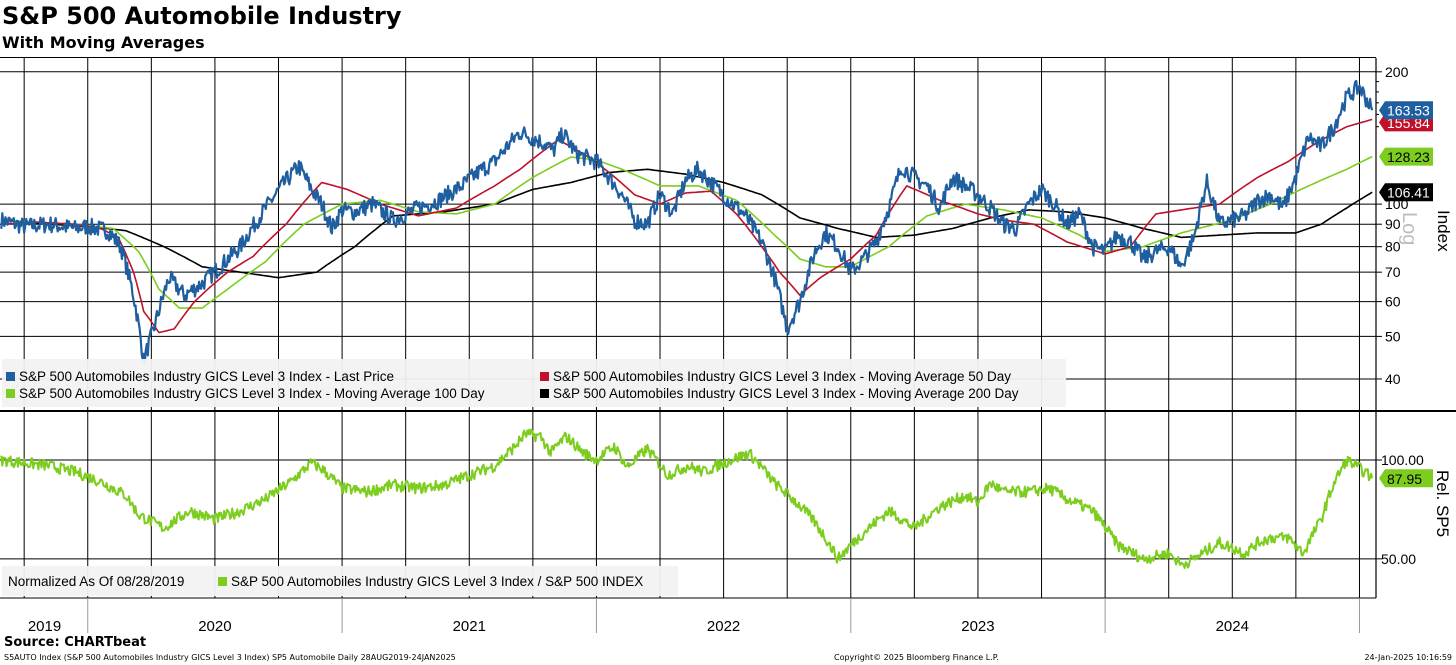  What do you see at coordinates (1408, 657) in the screenshot?
I see `footer-timestamp: 24-Jan-2025 10:16:59` at bounding box center [1408, 657].